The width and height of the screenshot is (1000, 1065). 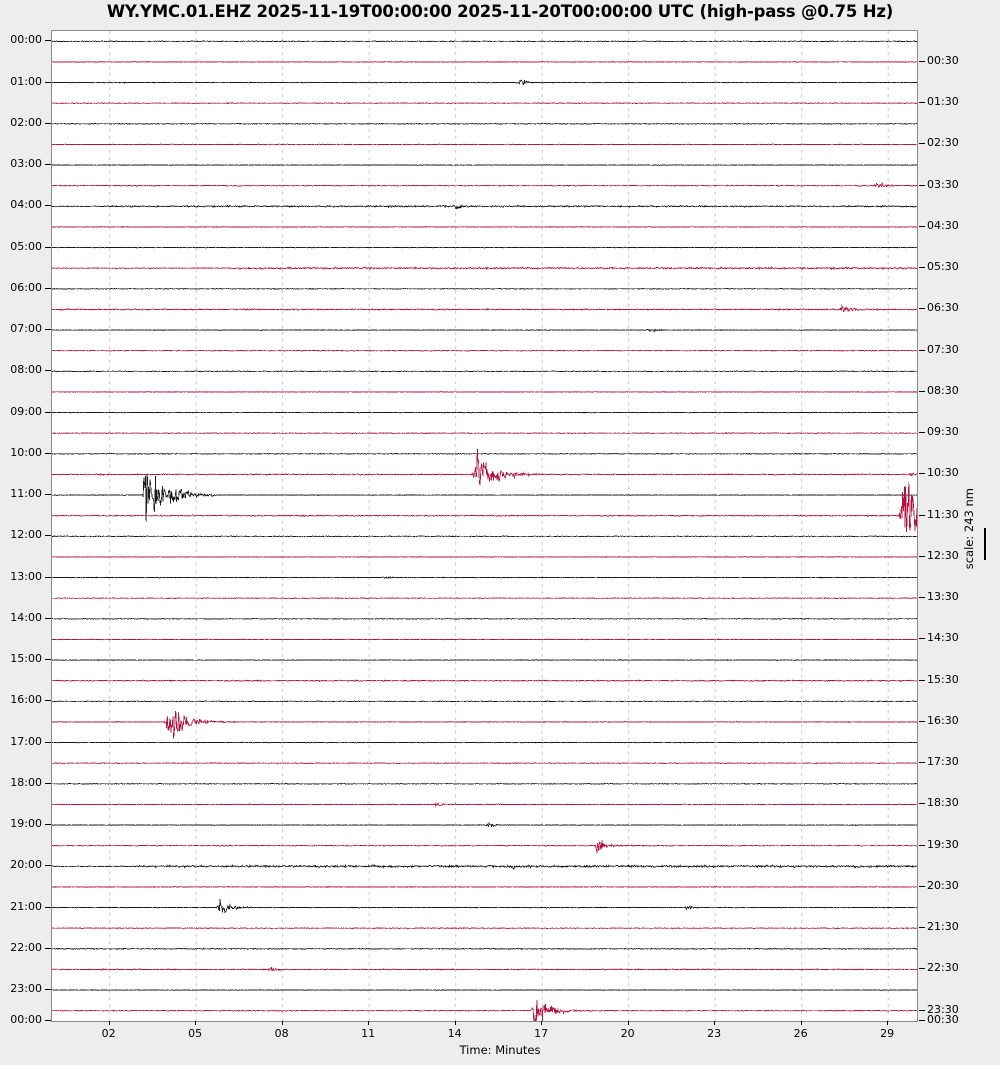 What do you see at coordinates (943, 968) in the screenshot?
I see `right-hour-label: 22:30` at bounding box center [943, 968].